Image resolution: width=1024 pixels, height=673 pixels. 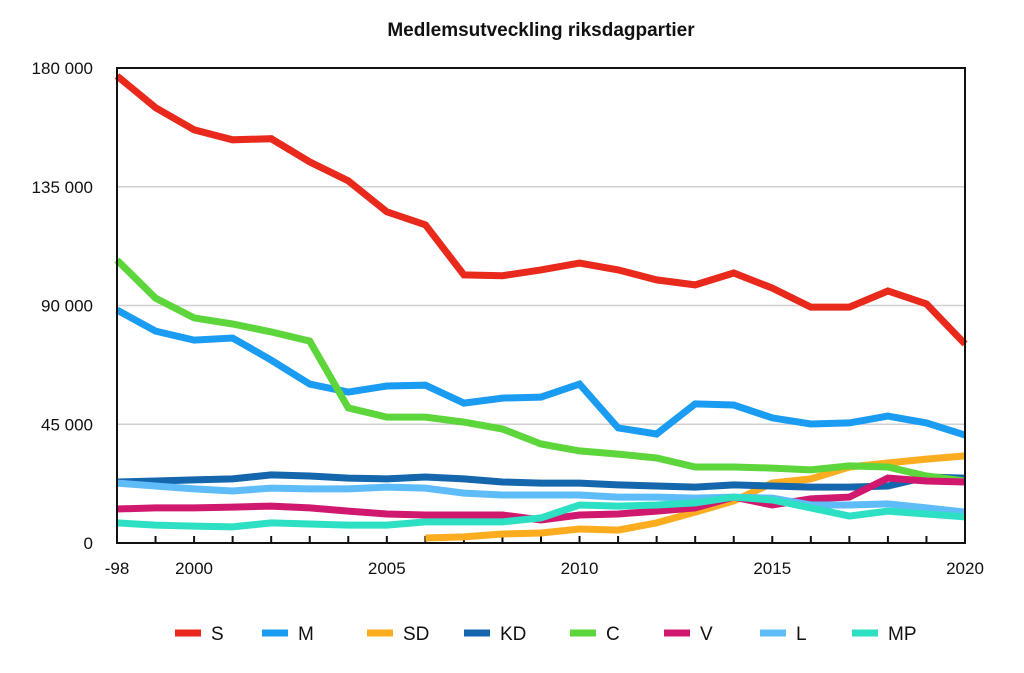 What do you see at coordinates (513, 634) in the screenshot?
I see `legend-label-kd: KD` at bounding box center [513, 634].